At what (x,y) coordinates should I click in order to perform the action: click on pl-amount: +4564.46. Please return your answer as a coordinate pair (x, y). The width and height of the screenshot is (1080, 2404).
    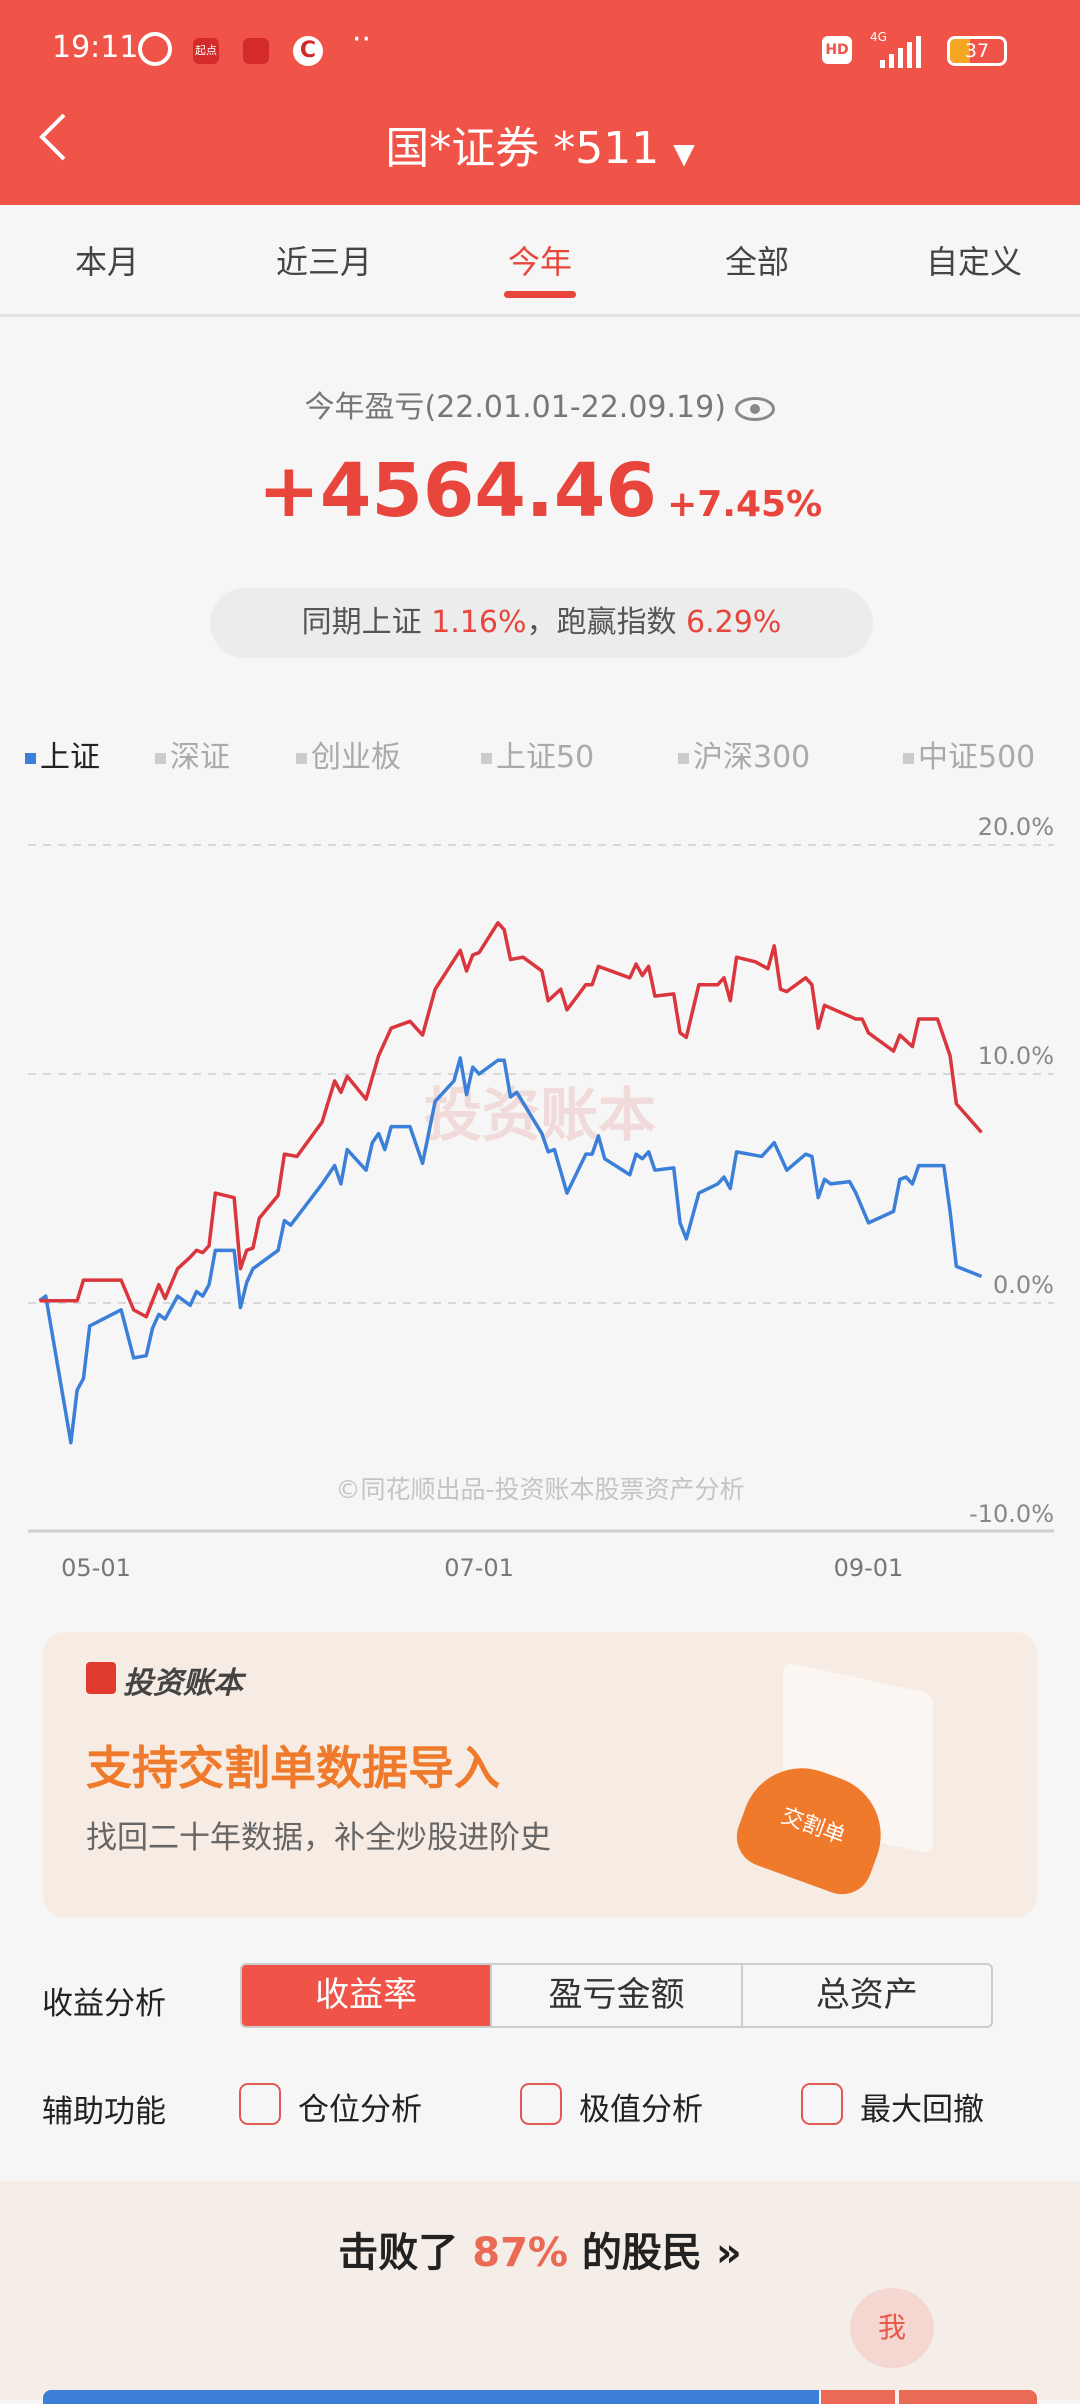
    Looking at the image, I should click on (457, 491).